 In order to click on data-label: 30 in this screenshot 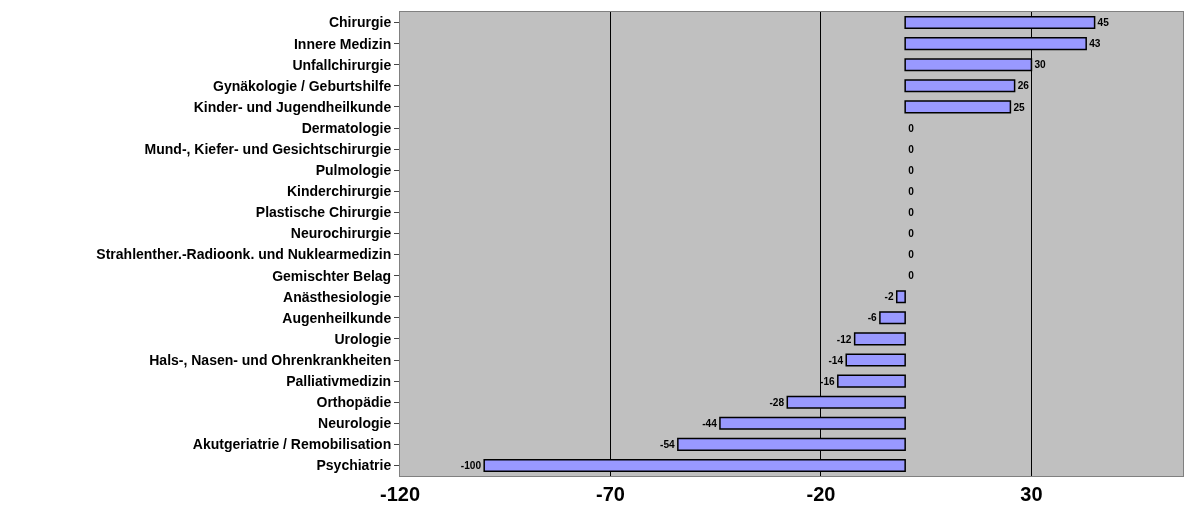, I will do `click(1040, 65)`.